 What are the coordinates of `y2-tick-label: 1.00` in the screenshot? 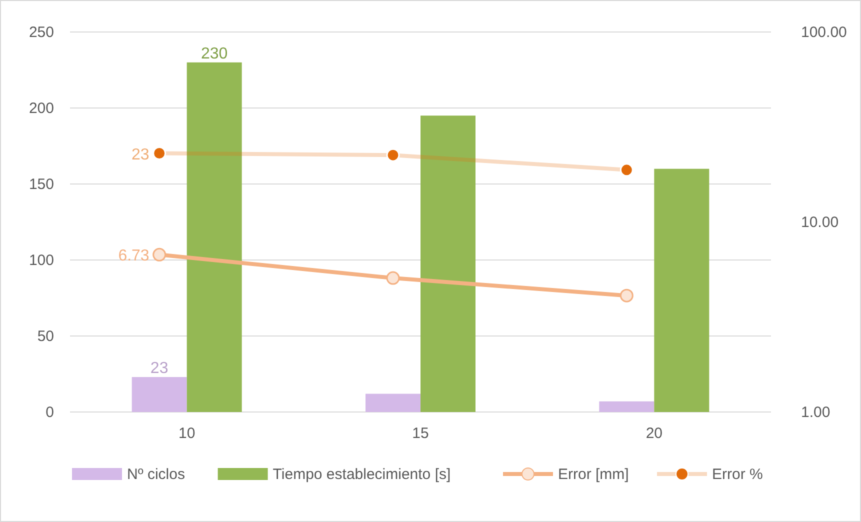 It's located at (815, 412).